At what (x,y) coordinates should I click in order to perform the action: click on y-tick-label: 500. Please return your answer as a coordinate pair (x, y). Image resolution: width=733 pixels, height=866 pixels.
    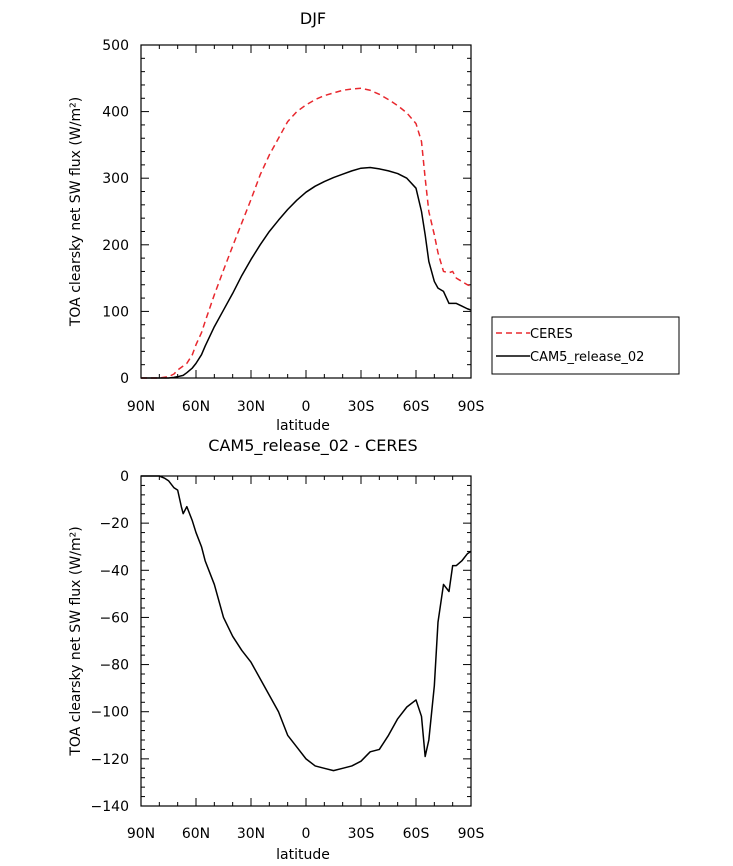
    Looking at the image, I should click on (115, 46).